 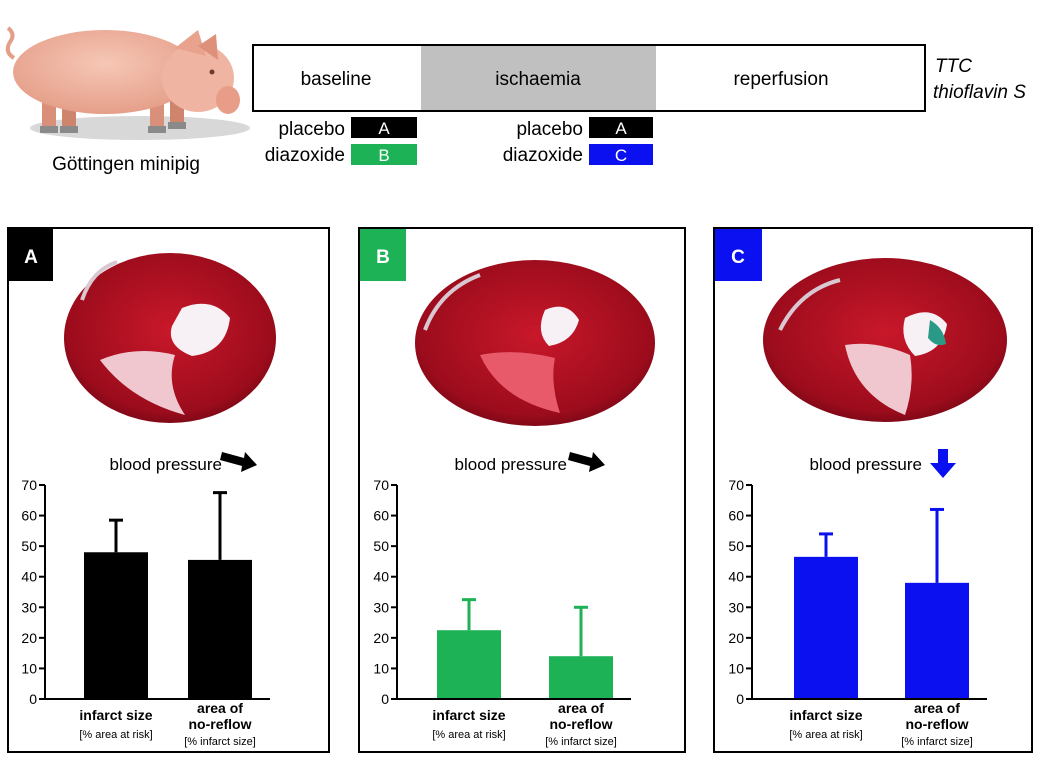 I want to click on arrow-down-icon, so click(x=943, y=463).